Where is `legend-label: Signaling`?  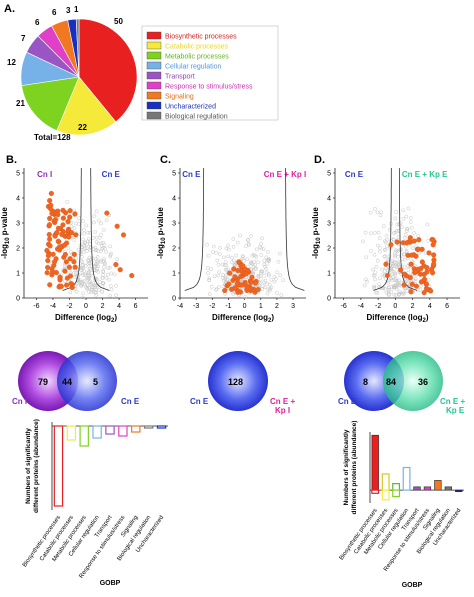 legend-label: Signaling is located at coordinates (179, 97).